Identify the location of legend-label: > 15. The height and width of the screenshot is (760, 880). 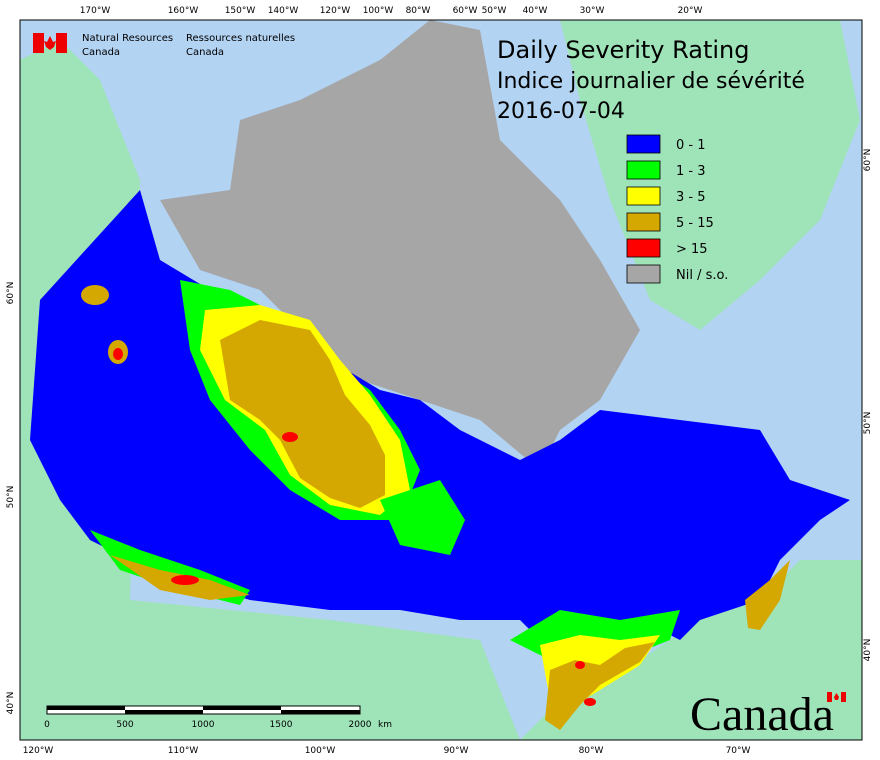
(692, 249).